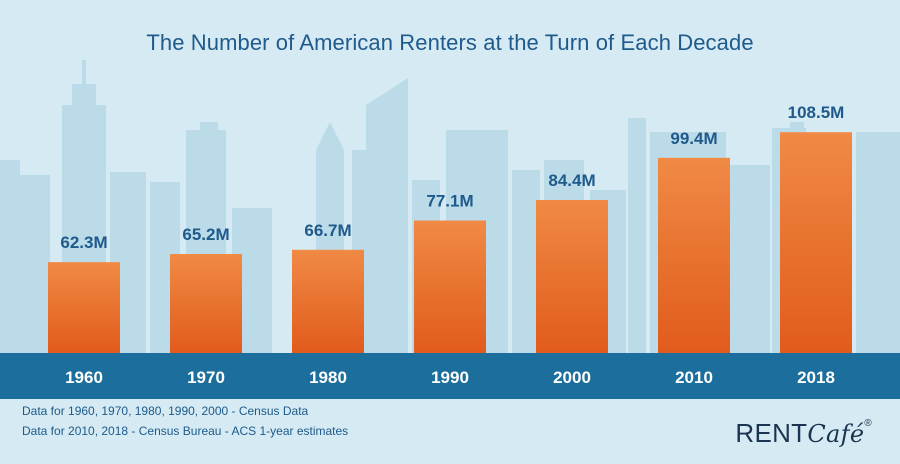 The image size is (900, 464). What do you see at coordinates (84, 377) in the screenshot?
I see `category-label-1960: 1960` at bounding box center [84, 377].